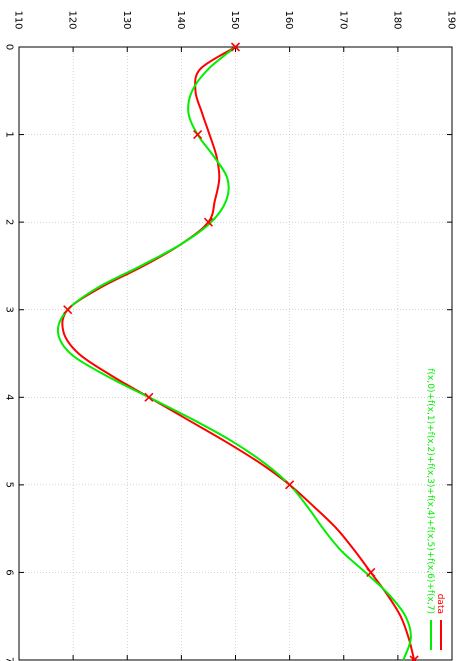  Describe the element at coordinates (9, 485) in the screenshot. I see `x-tick-label: 5` at that location.